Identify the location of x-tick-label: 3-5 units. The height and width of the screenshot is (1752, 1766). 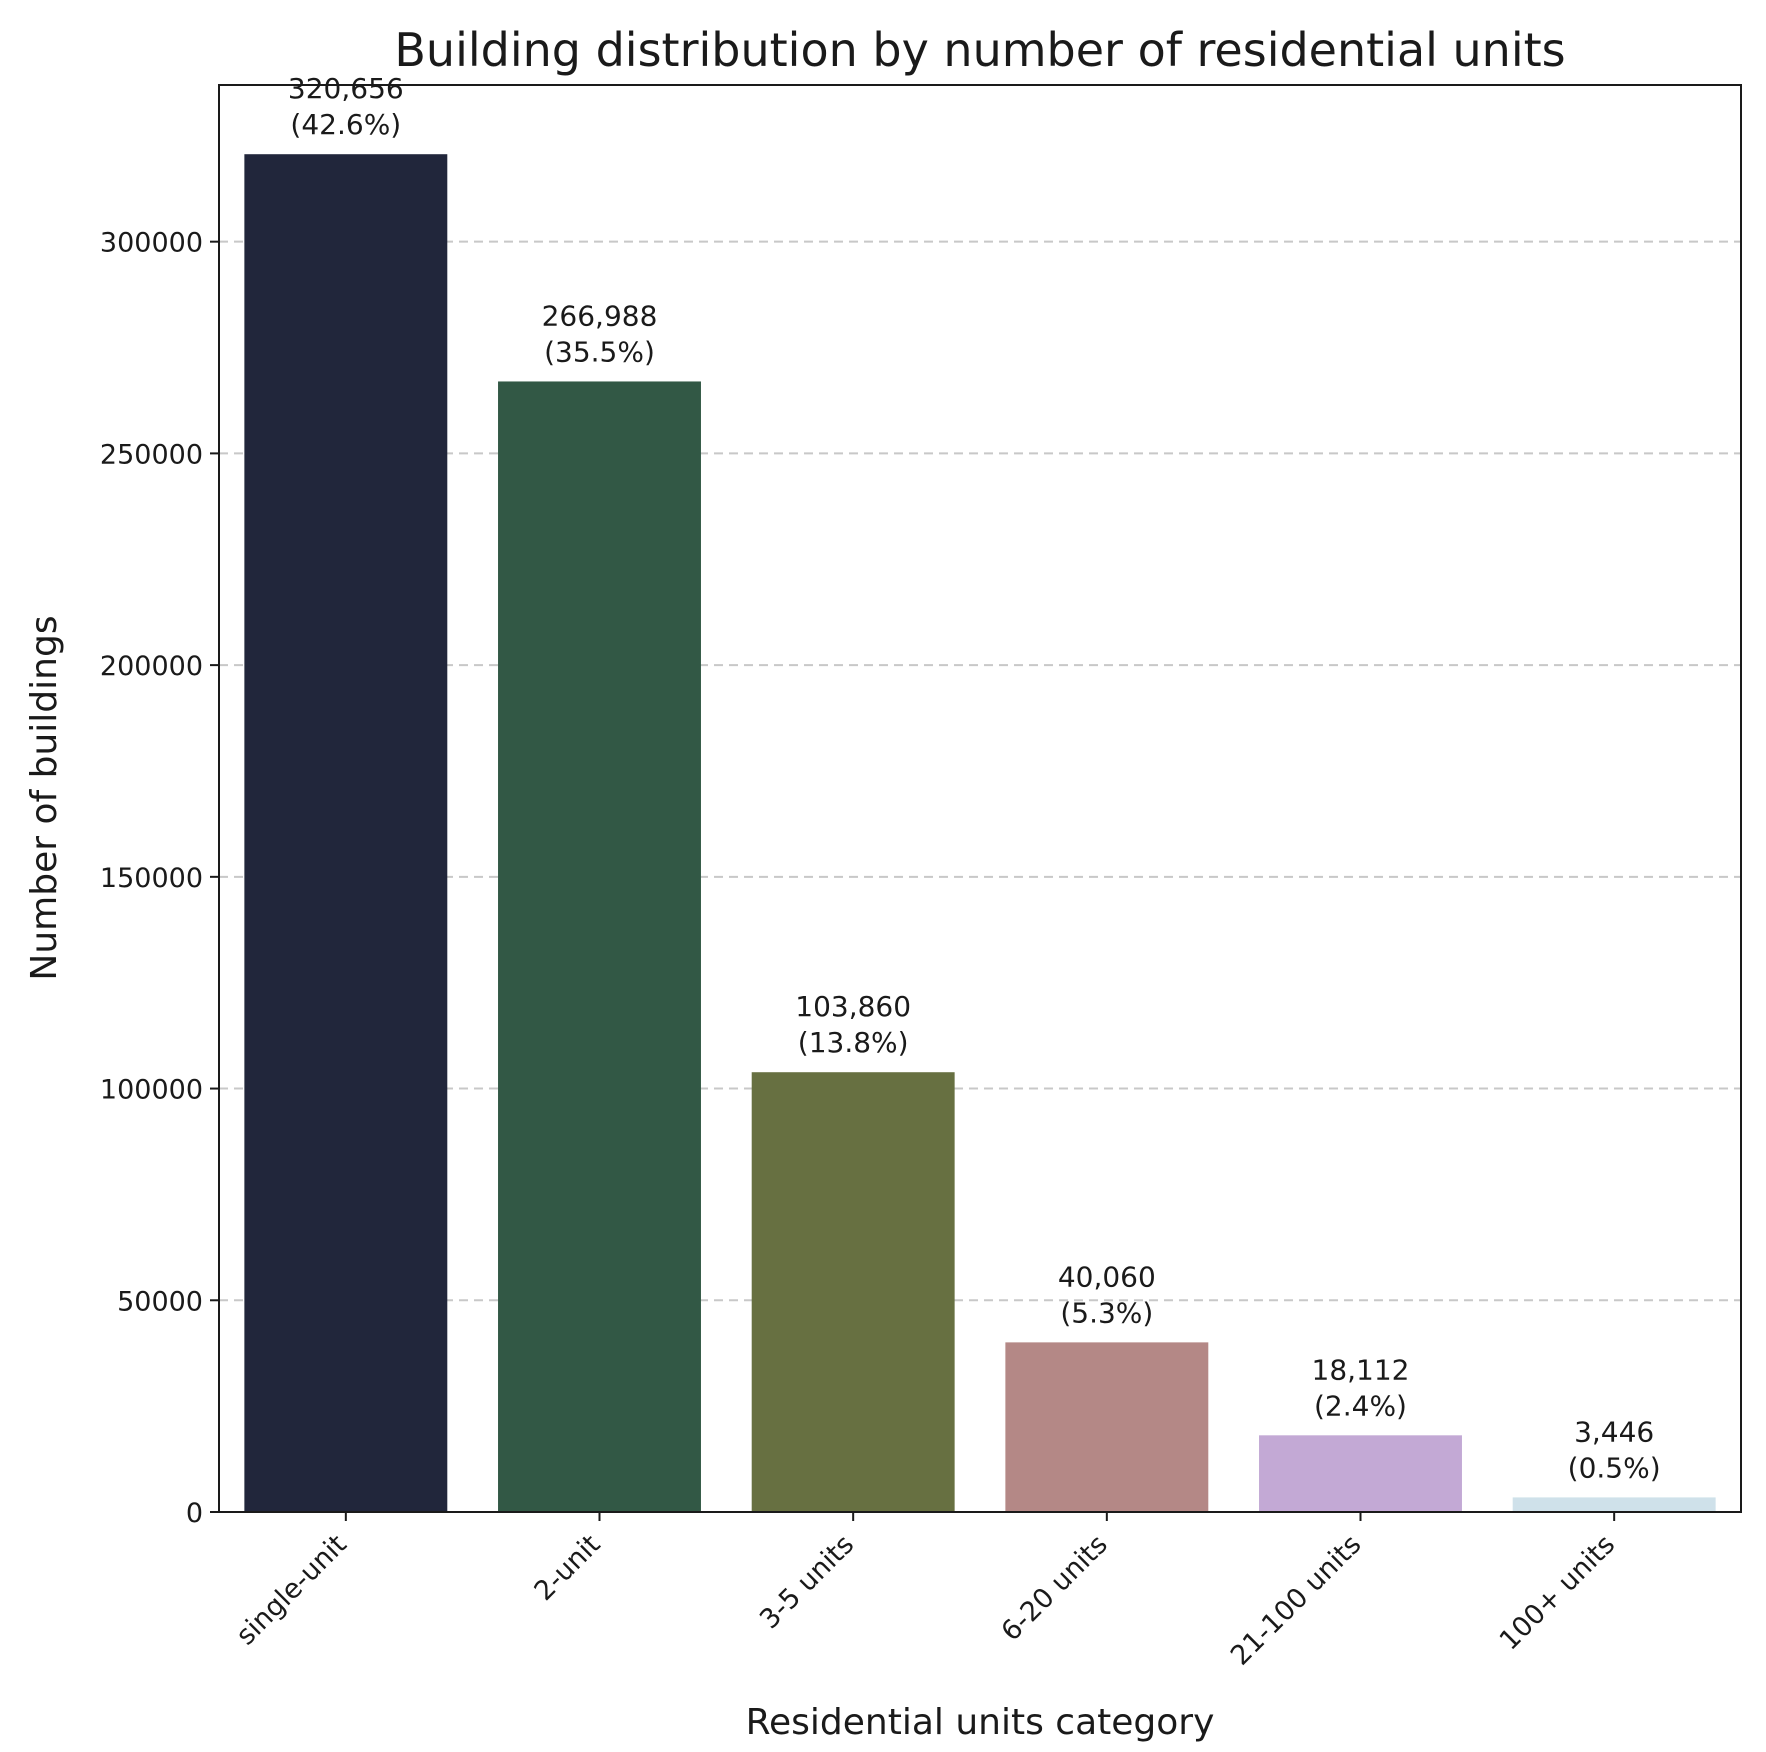
(807, 1582).